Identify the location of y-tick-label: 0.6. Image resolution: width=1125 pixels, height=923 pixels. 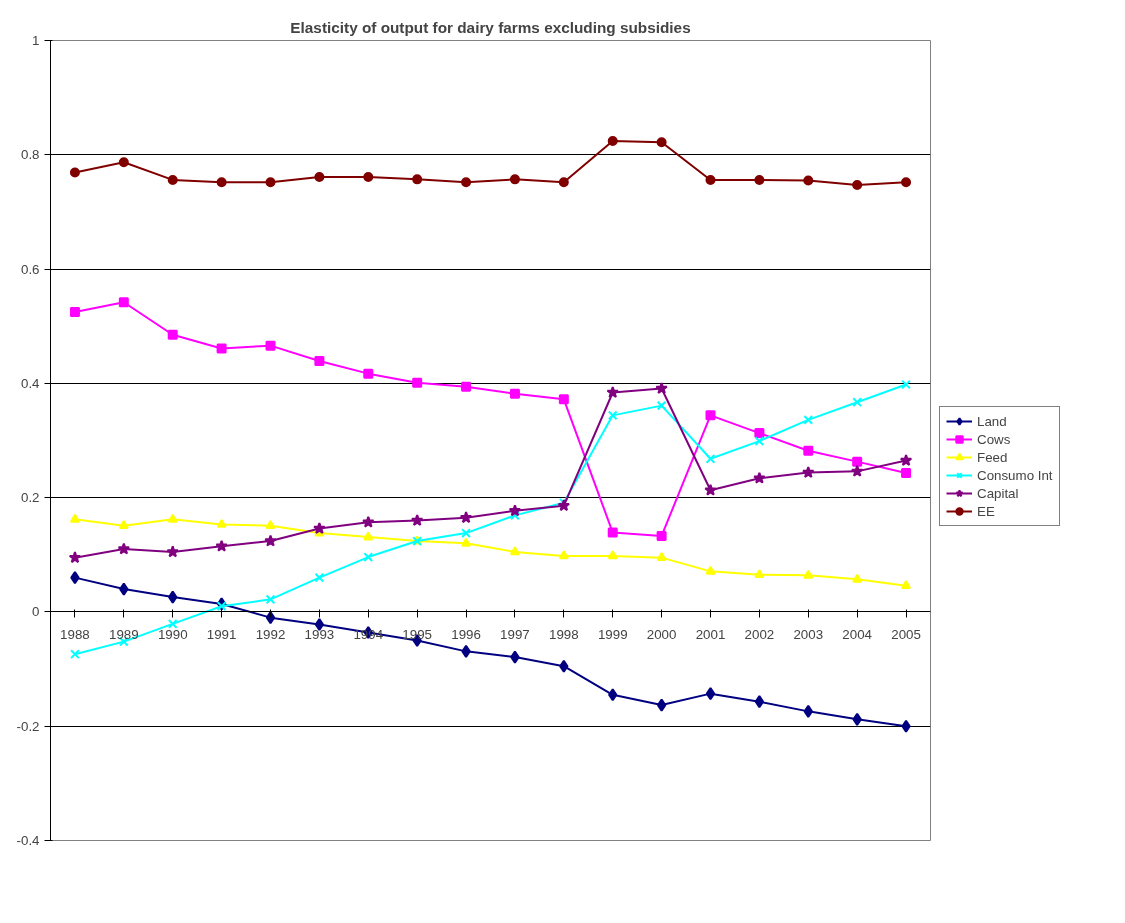
(30, 269).